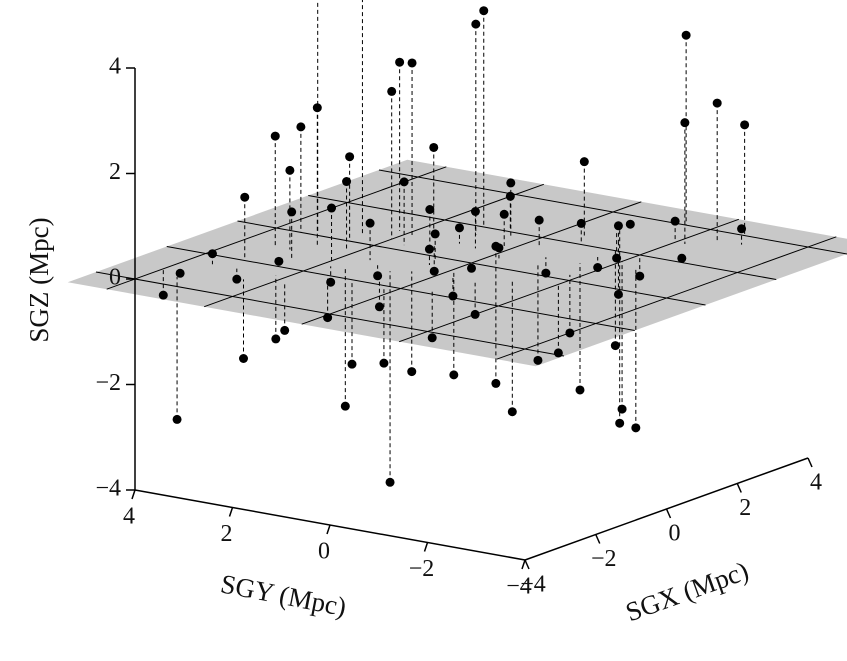  What do you see at coordinates (519, 587) in the screenshot?
I see `y-tick-label: −4` at bounding box center [519, 587].